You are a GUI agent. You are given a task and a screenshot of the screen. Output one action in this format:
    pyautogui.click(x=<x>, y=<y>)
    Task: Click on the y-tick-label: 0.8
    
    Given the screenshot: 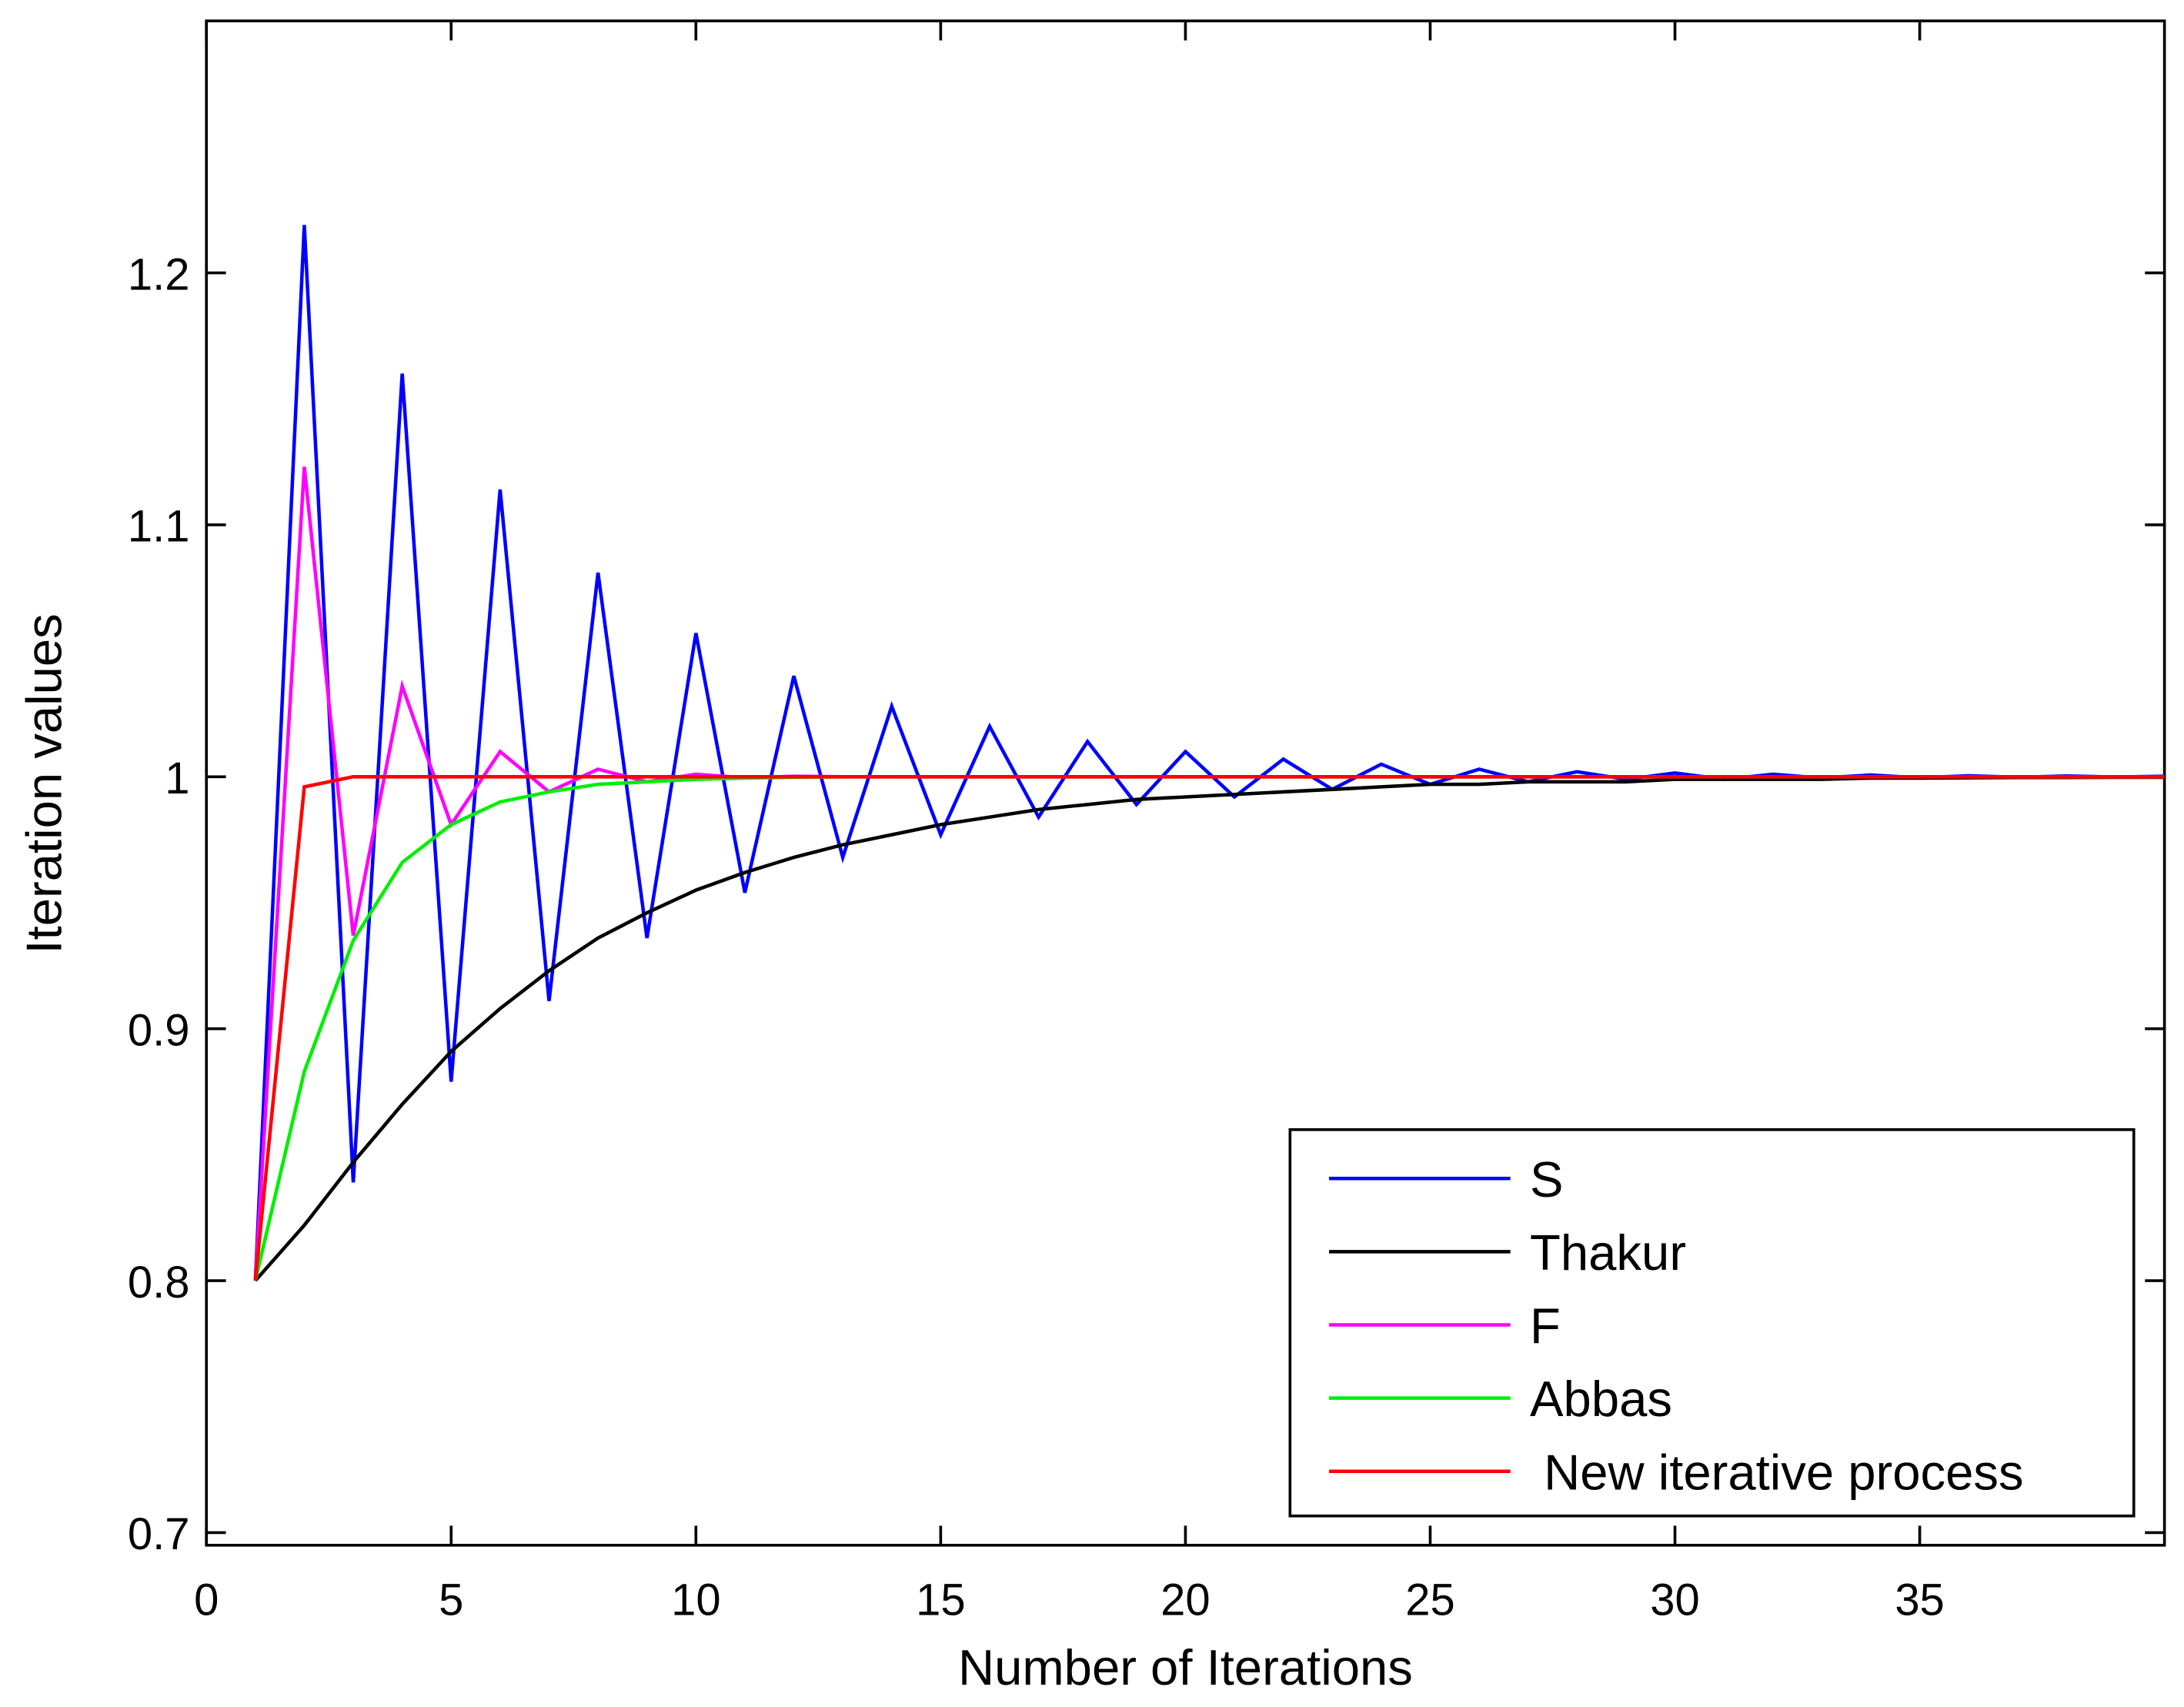 What is the action you would take?
    pyautogui.click(x=159, y=1283)
    